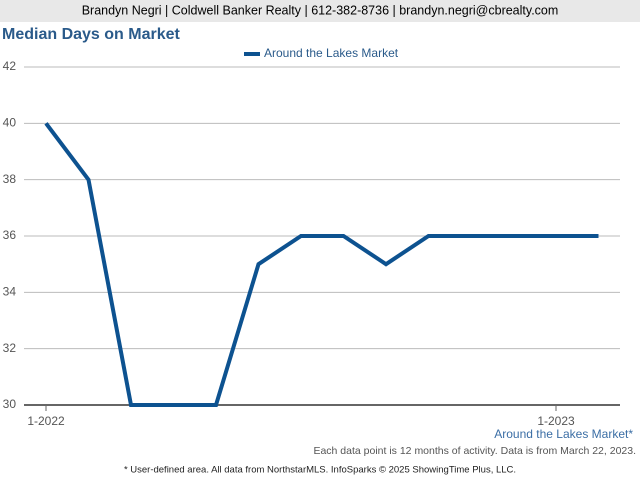 The width and height of the screenshot is (640, 480). I want to click on x-tick-label: 1-2023, so click(556, 421).